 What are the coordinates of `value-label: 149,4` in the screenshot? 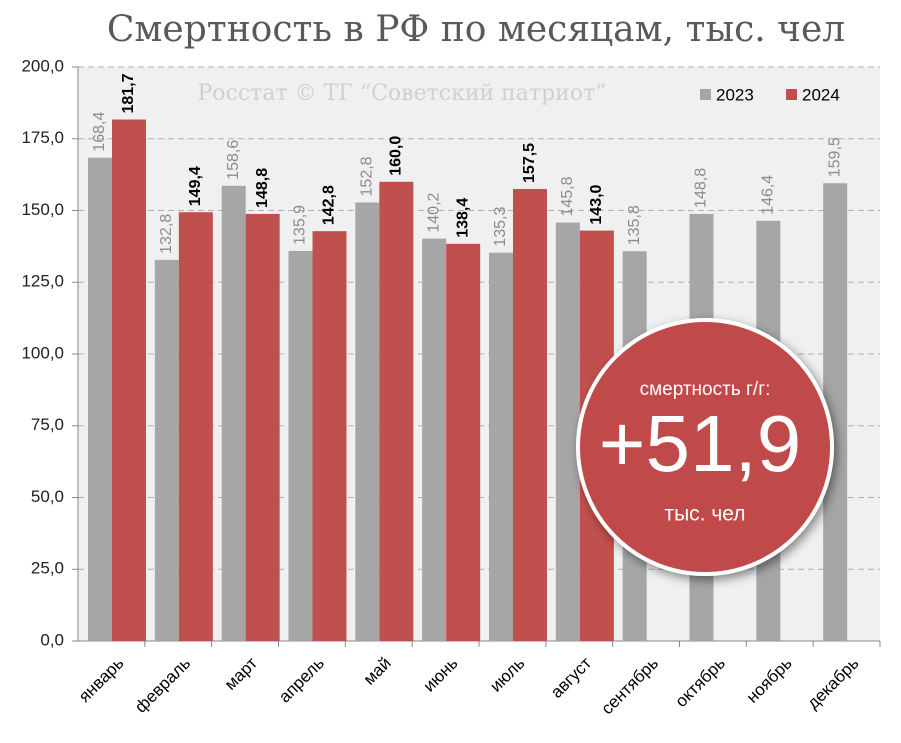 It's located at (195, 186).